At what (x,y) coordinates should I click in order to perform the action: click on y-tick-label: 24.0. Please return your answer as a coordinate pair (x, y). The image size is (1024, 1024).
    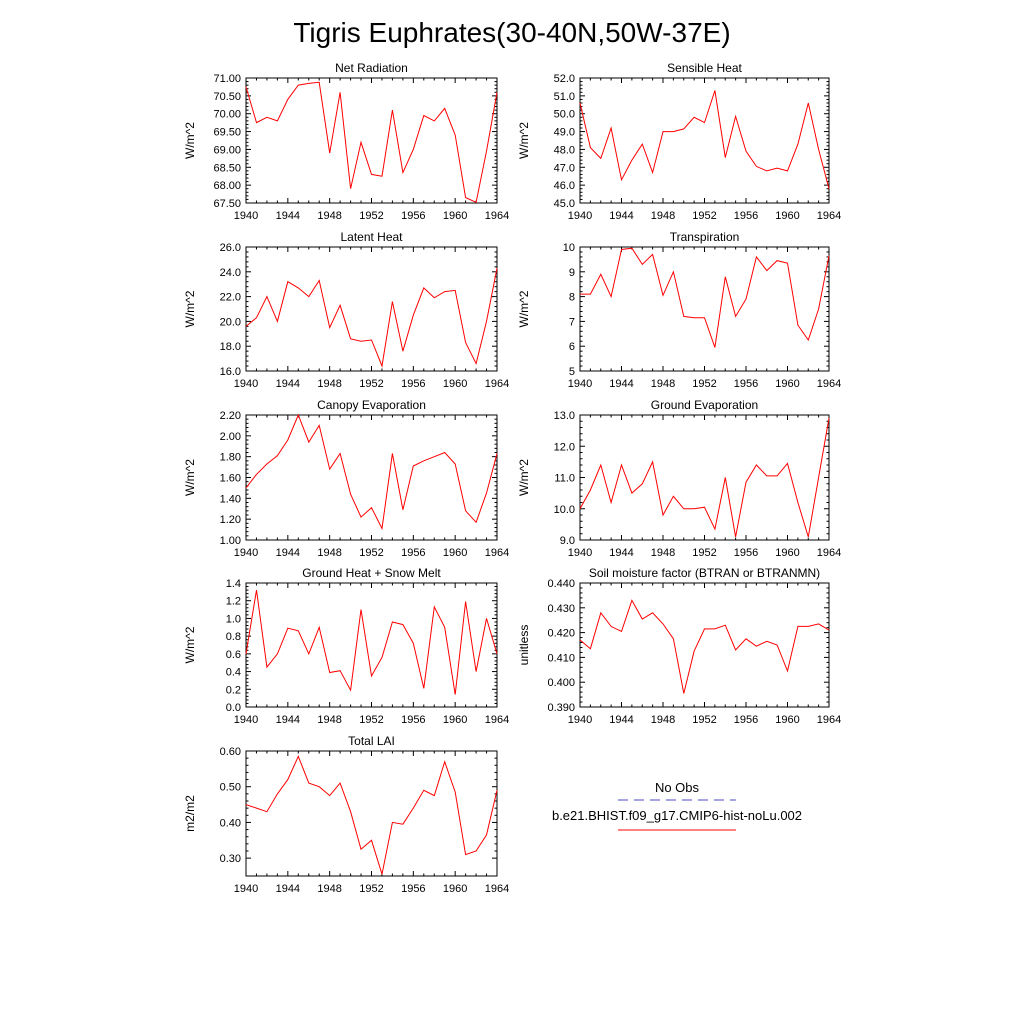
    Looking at the image, I should click on (230, 273).